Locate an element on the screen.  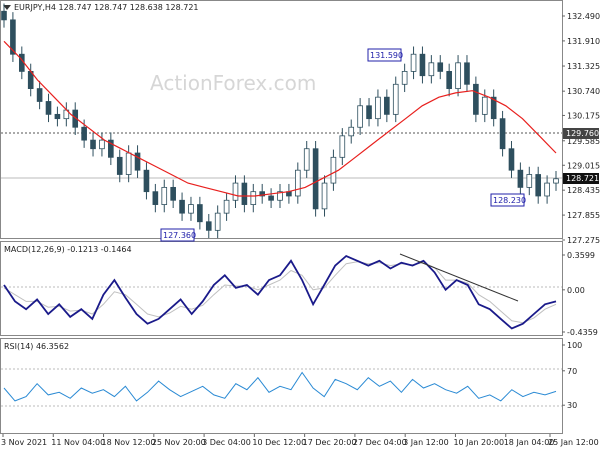
x-tick-label: 3 Dec 04:00 is located at coordinates (226, 442).